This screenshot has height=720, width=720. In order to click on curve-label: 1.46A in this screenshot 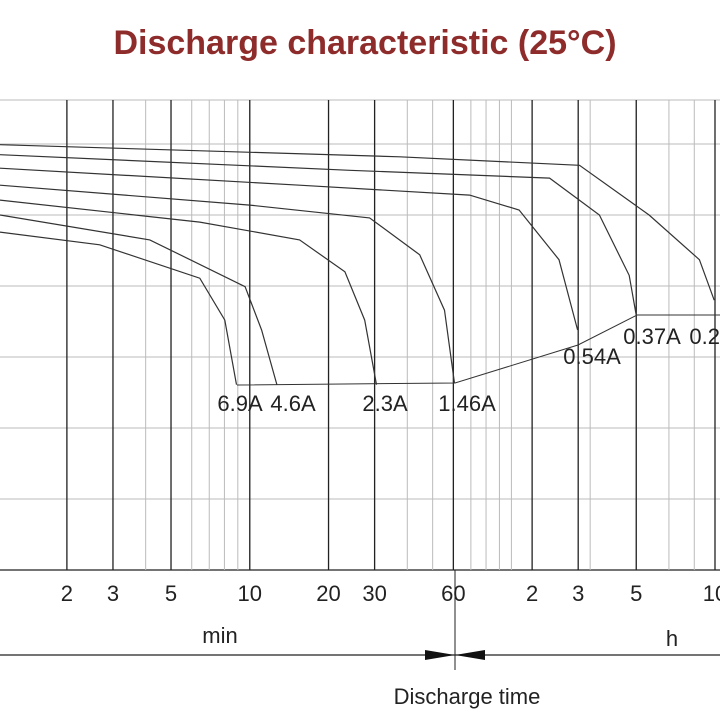, I will do `click(467, 403)`.